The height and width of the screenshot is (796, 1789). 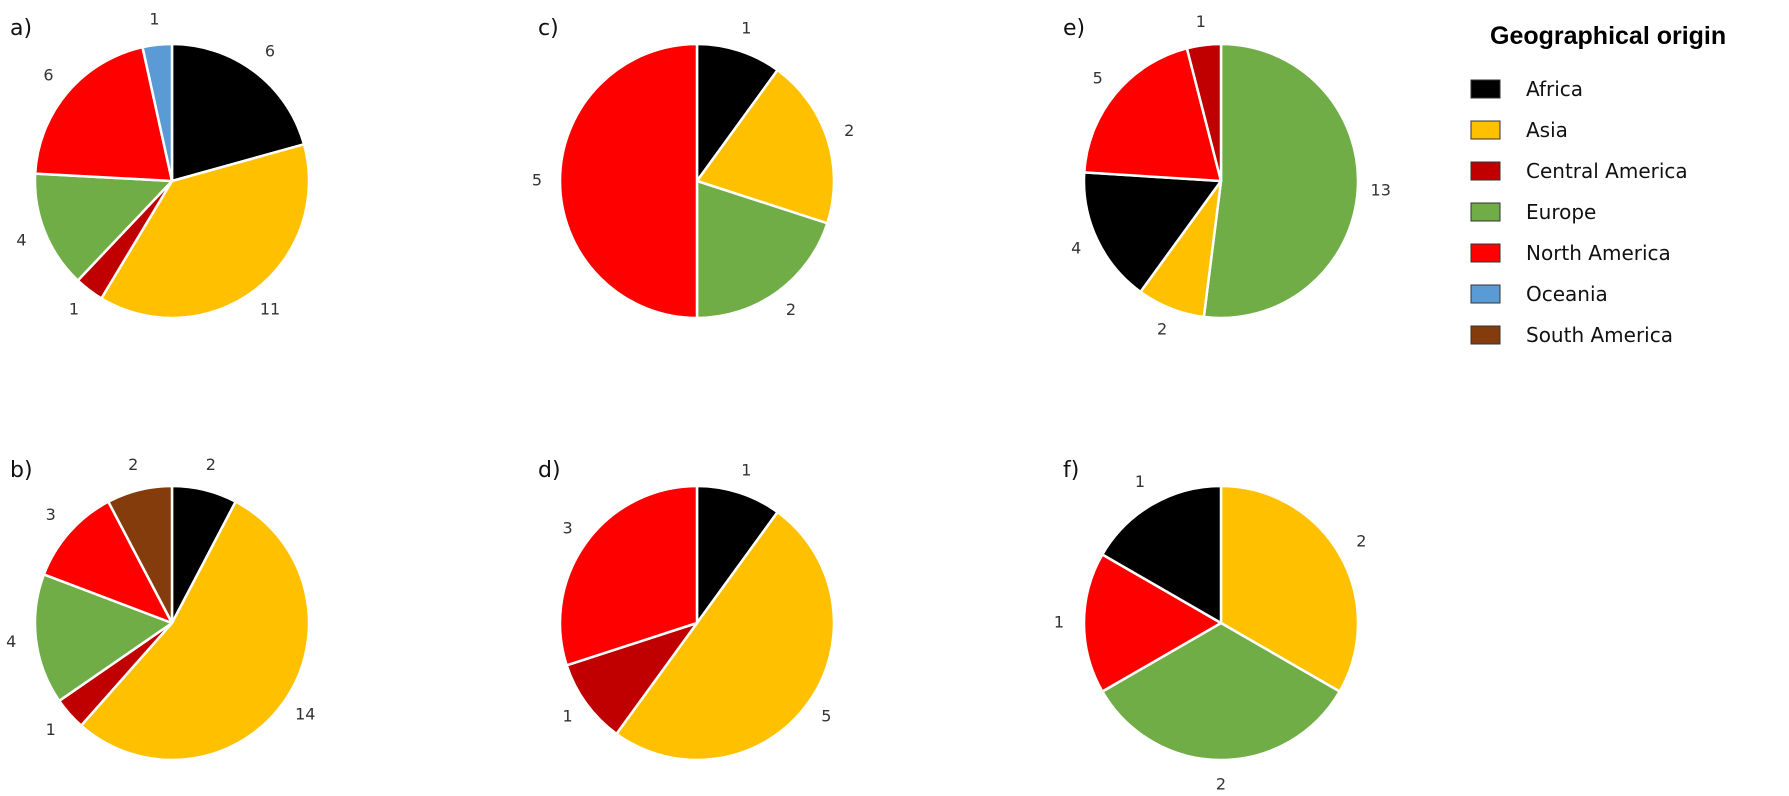 What do you see at coordinates (1598, 253) in the screenshot?
I see `legend-label: North America` at bounding box center [1598, 253].